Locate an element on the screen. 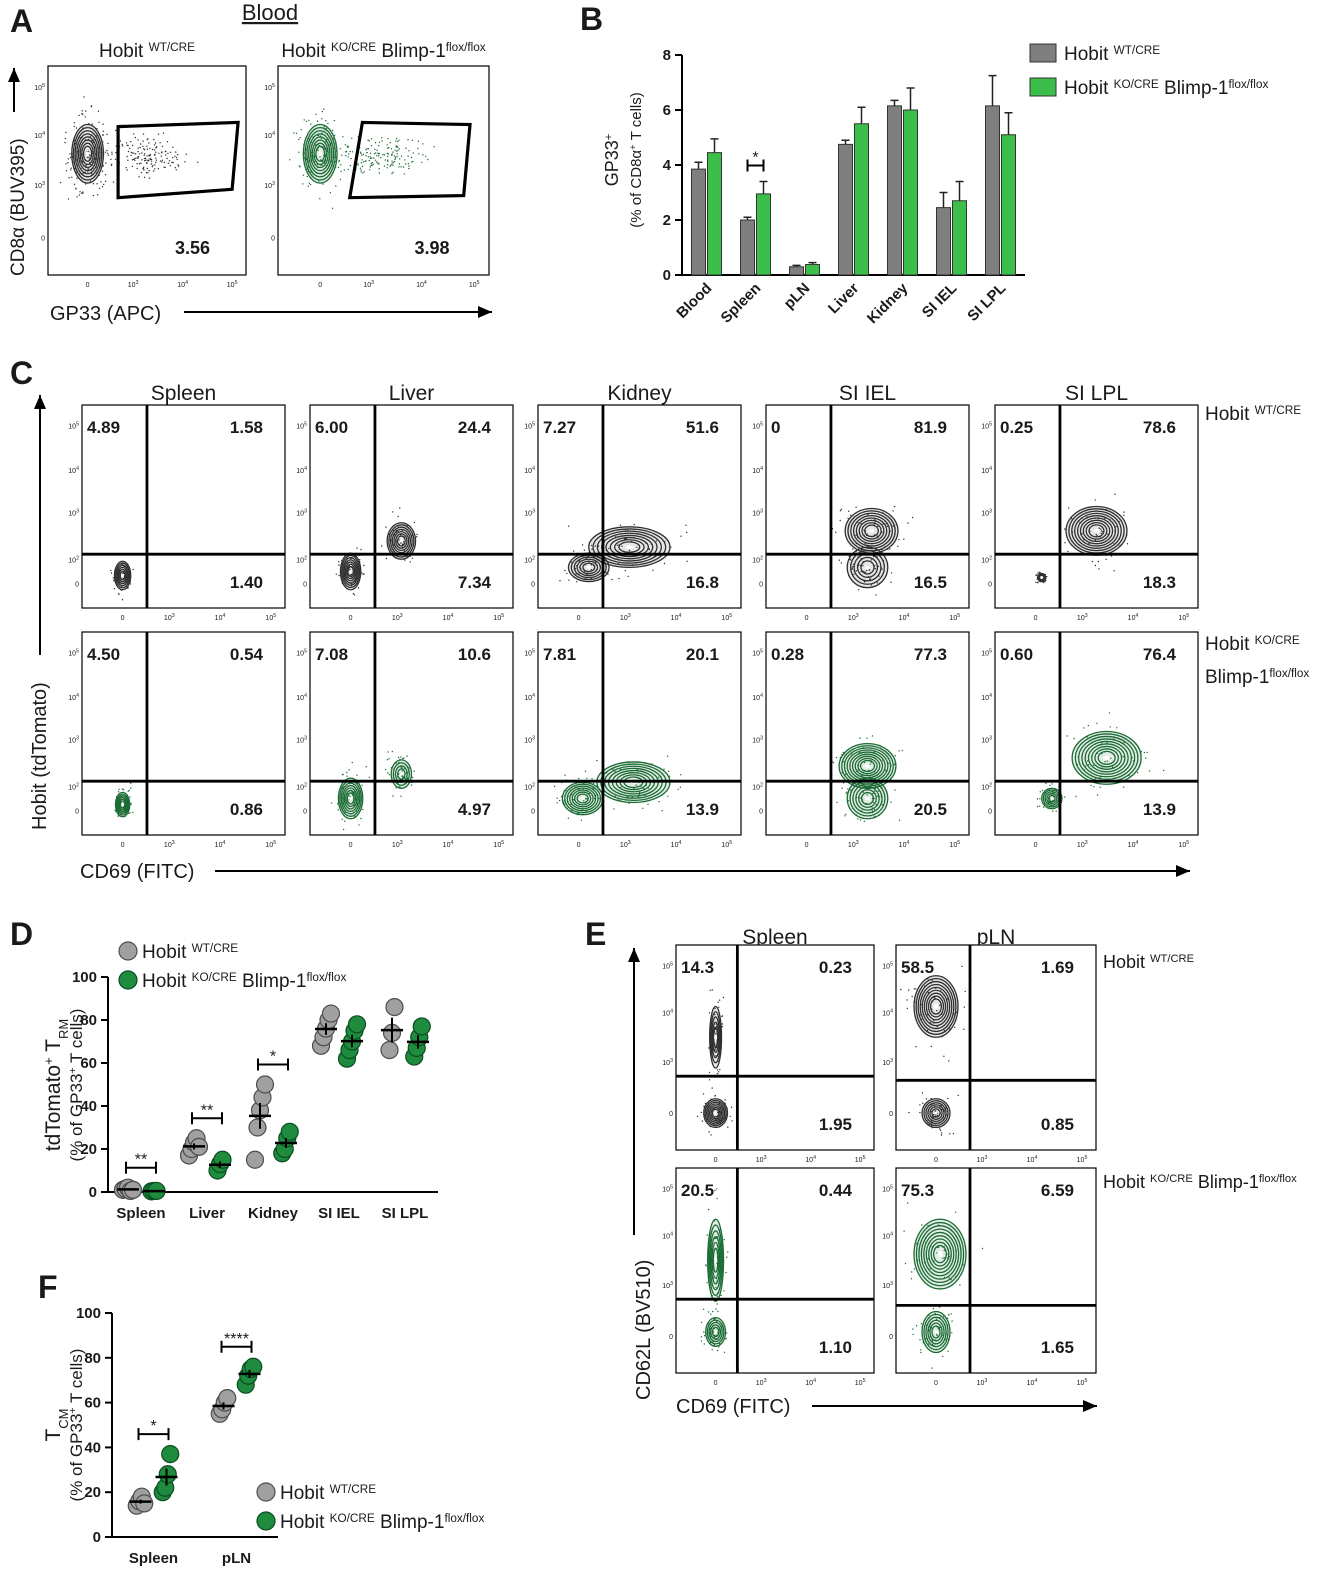 Image resolution: width=1333 pixels, height=1570 pixels. label-part: 2 is located at coordinates (305, 785).